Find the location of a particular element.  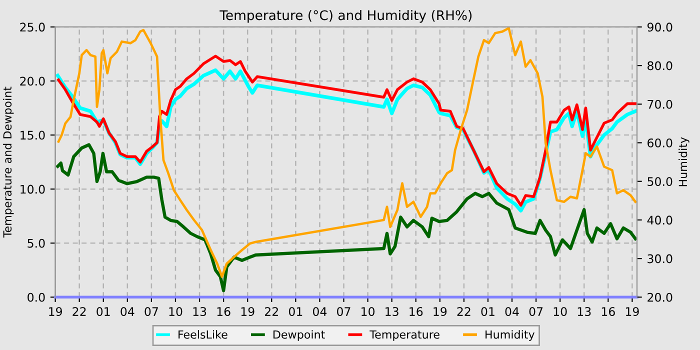

legend-label: Temperature is located at coordinates (405, 335).